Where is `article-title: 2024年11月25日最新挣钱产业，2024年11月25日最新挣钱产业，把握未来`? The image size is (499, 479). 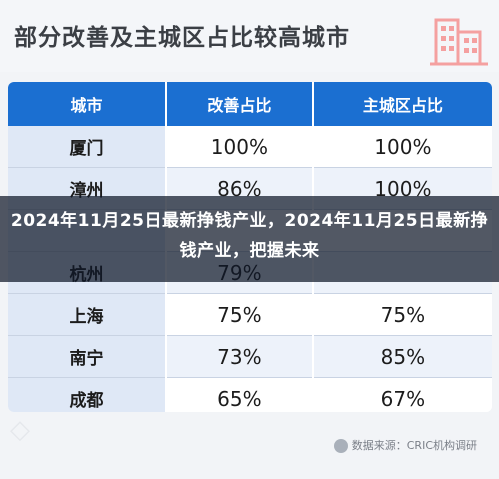 article-title: 2024年11月25日最新挣钱产业，2024年11月25日最新挣钱产业，把握未来 is located at coordinates (249, 236).